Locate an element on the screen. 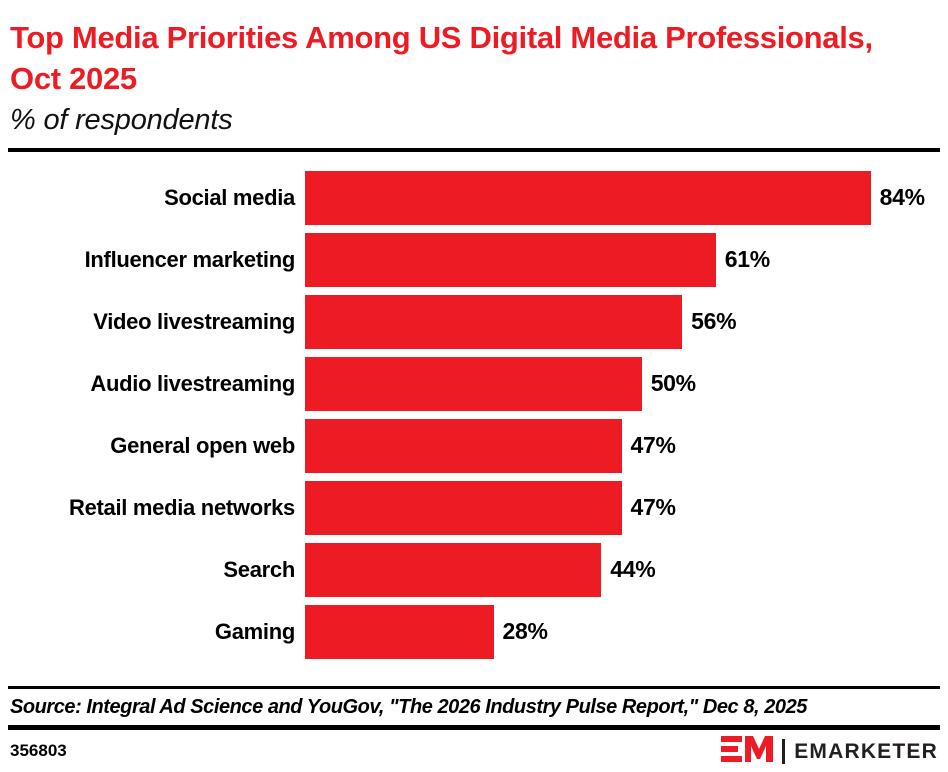  bar-track: 50% is located at coordinates (626, 383).